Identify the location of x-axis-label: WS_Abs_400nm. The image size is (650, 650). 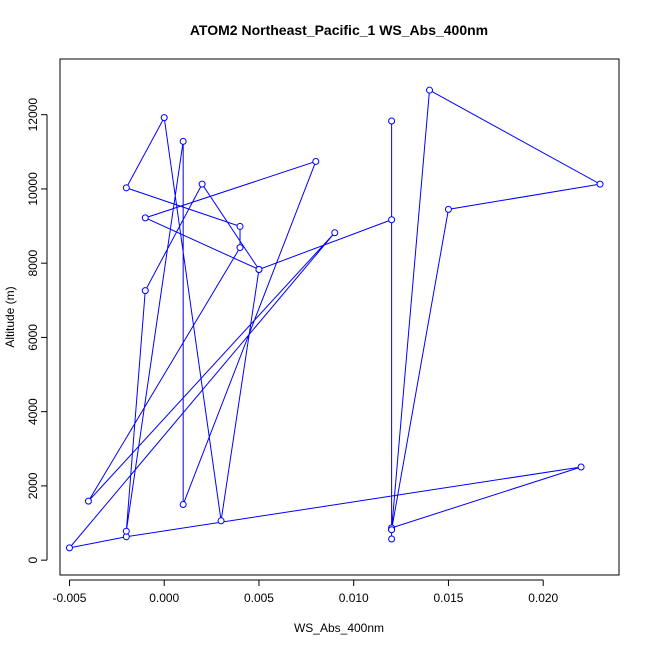
(339, 628).